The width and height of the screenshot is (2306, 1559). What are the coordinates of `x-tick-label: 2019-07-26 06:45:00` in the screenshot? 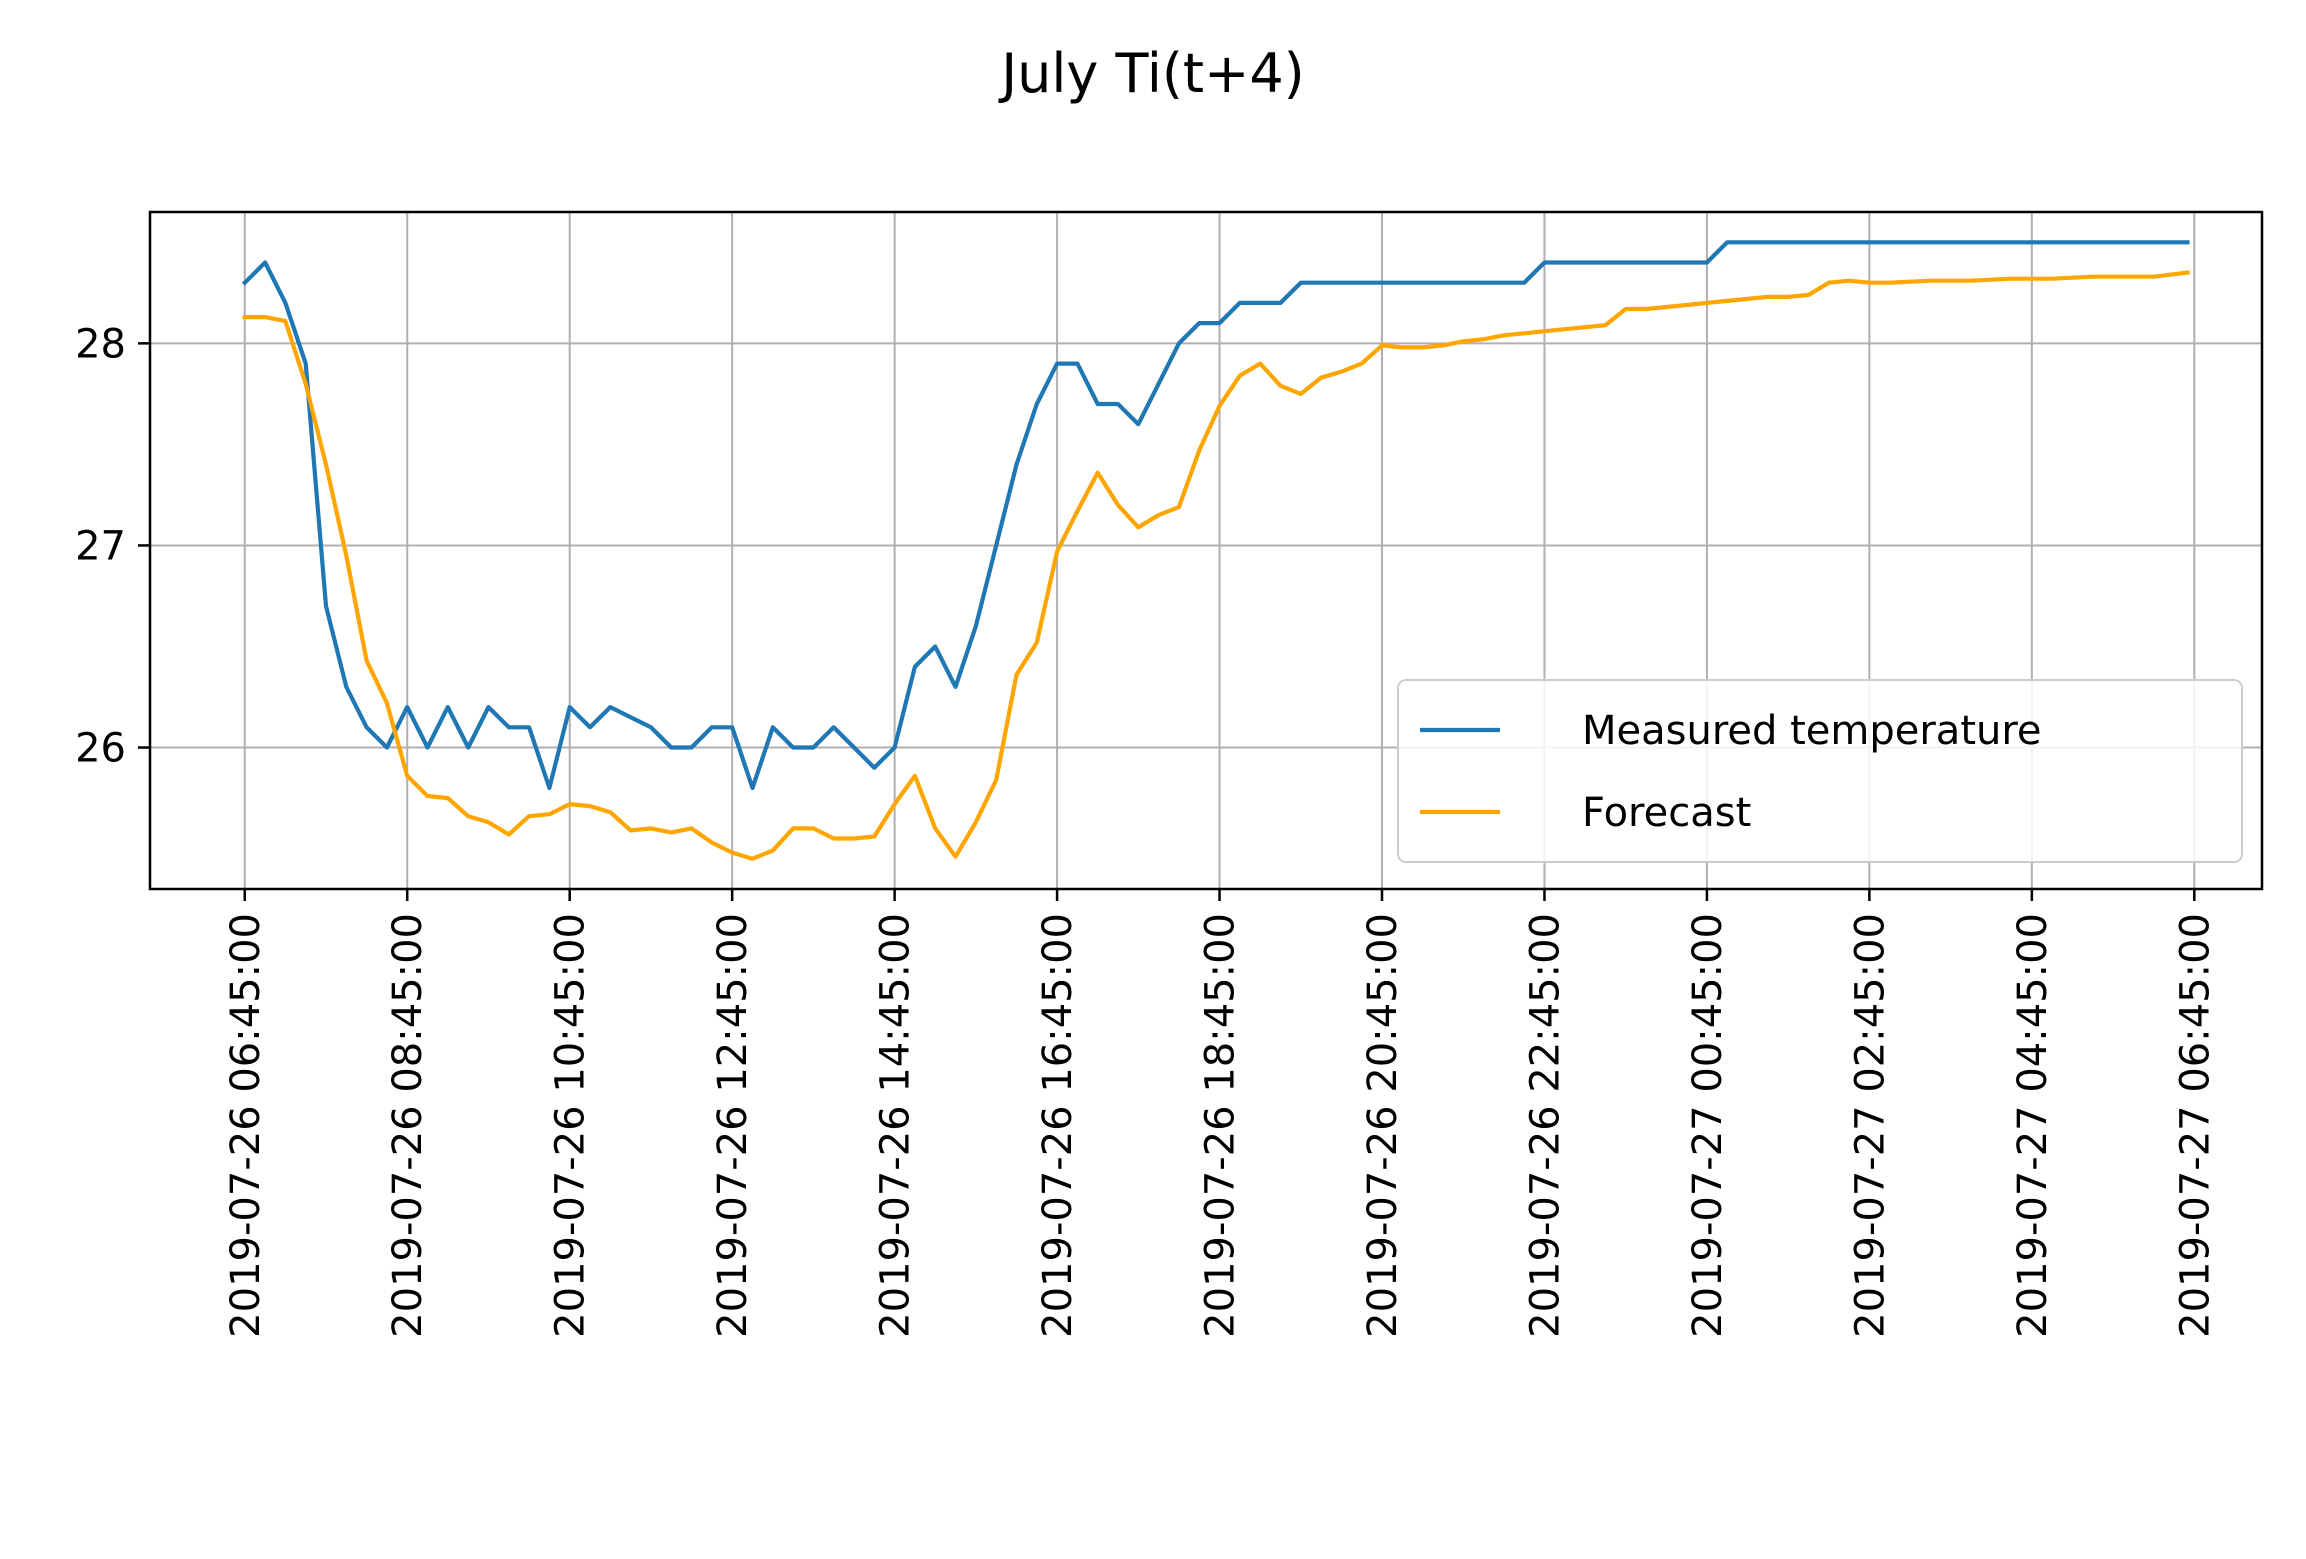 It's located at (246, 1125).